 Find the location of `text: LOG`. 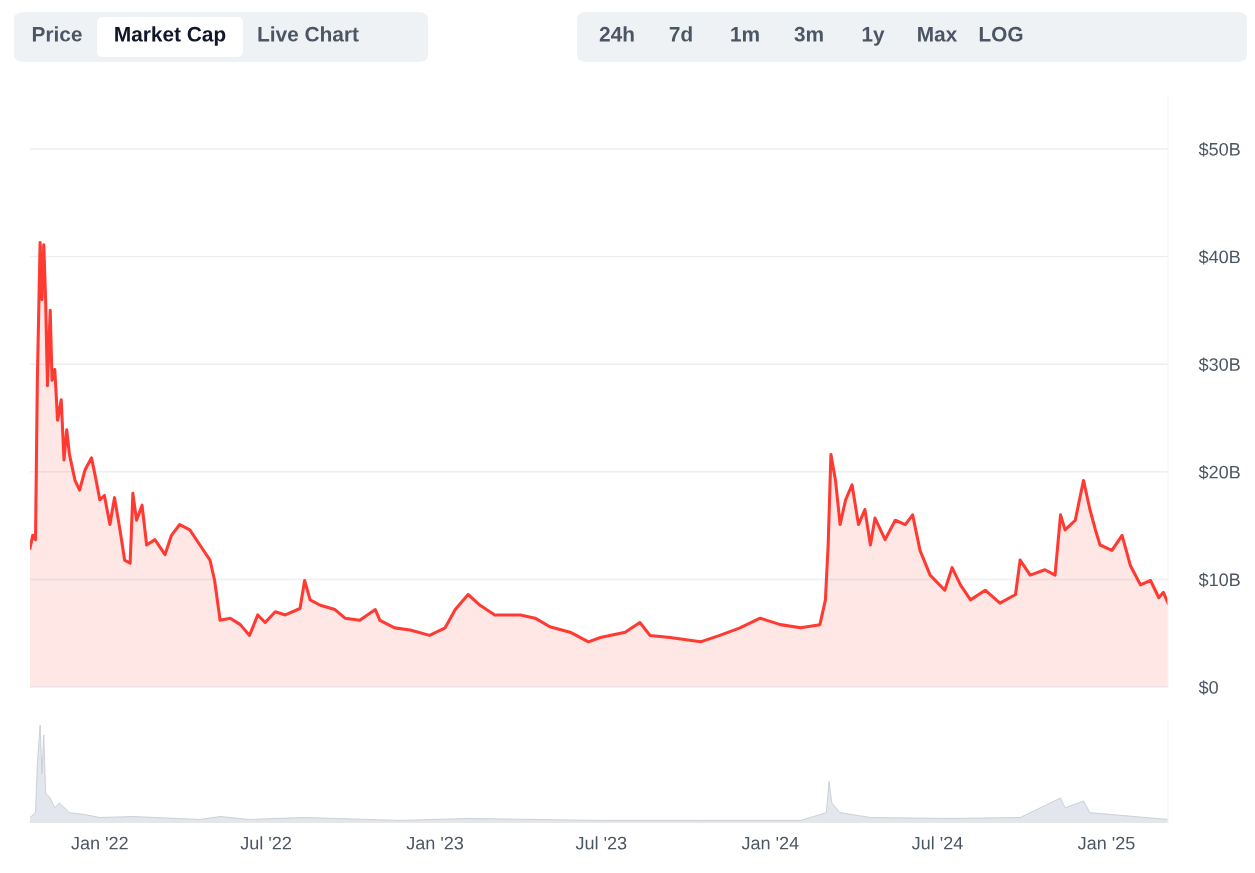

text: LOG is located at coordinates (1001, 34).